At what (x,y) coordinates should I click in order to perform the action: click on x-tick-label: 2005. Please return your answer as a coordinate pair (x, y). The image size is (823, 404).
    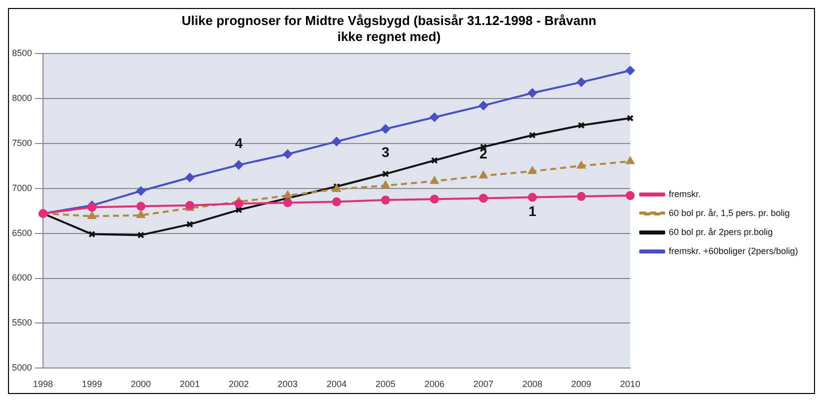
    Looking at the image, I should click on (386, 384).